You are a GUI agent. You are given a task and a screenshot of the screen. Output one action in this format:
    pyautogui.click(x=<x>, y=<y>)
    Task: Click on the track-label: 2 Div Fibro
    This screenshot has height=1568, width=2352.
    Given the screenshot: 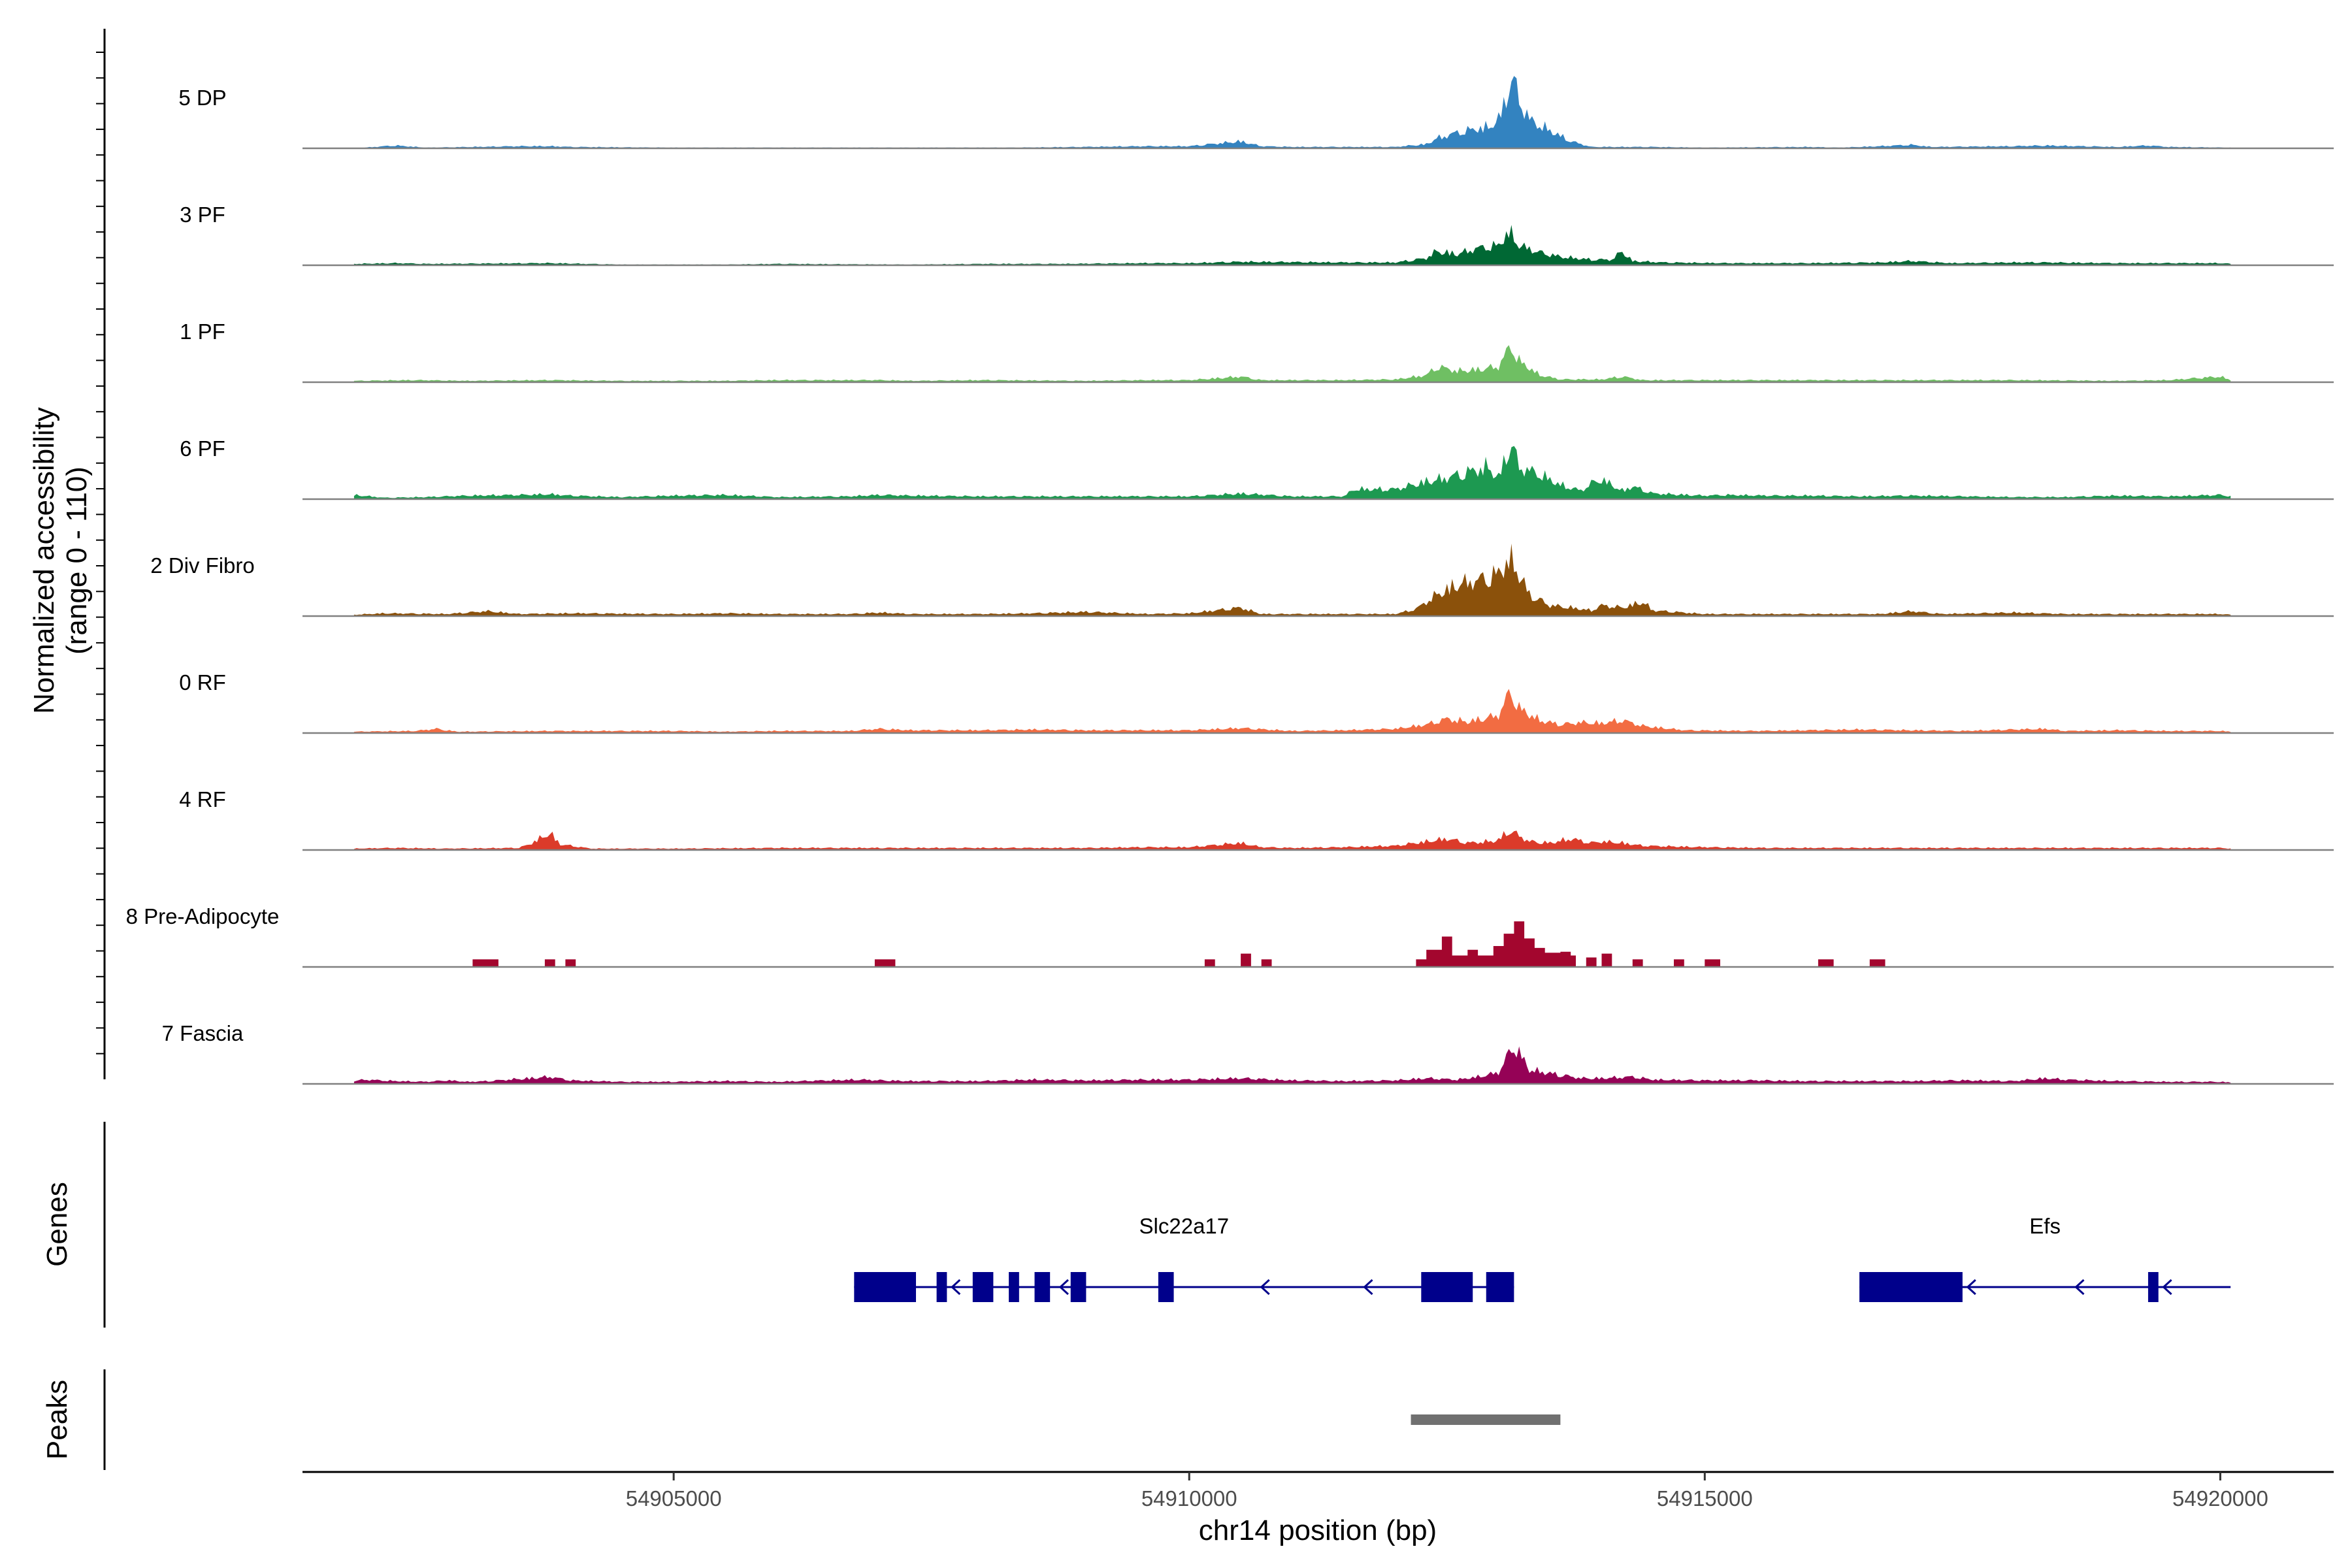 What is the action you would take?
    pyautogui.click(x=202, y=565)
    